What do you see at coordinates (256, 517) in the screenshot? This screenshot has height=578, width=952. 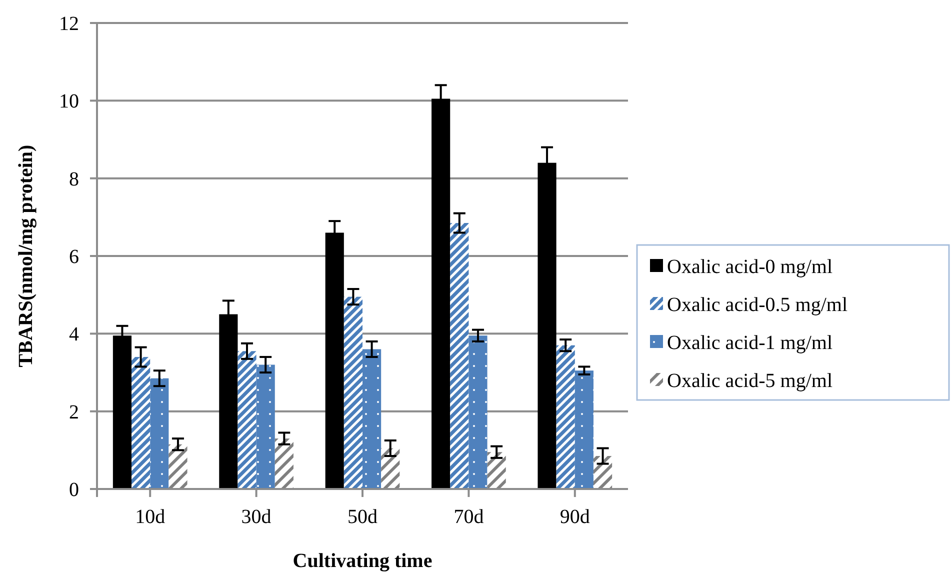 I see `x-tick-label: 30d` at bounding box center [256, 517].